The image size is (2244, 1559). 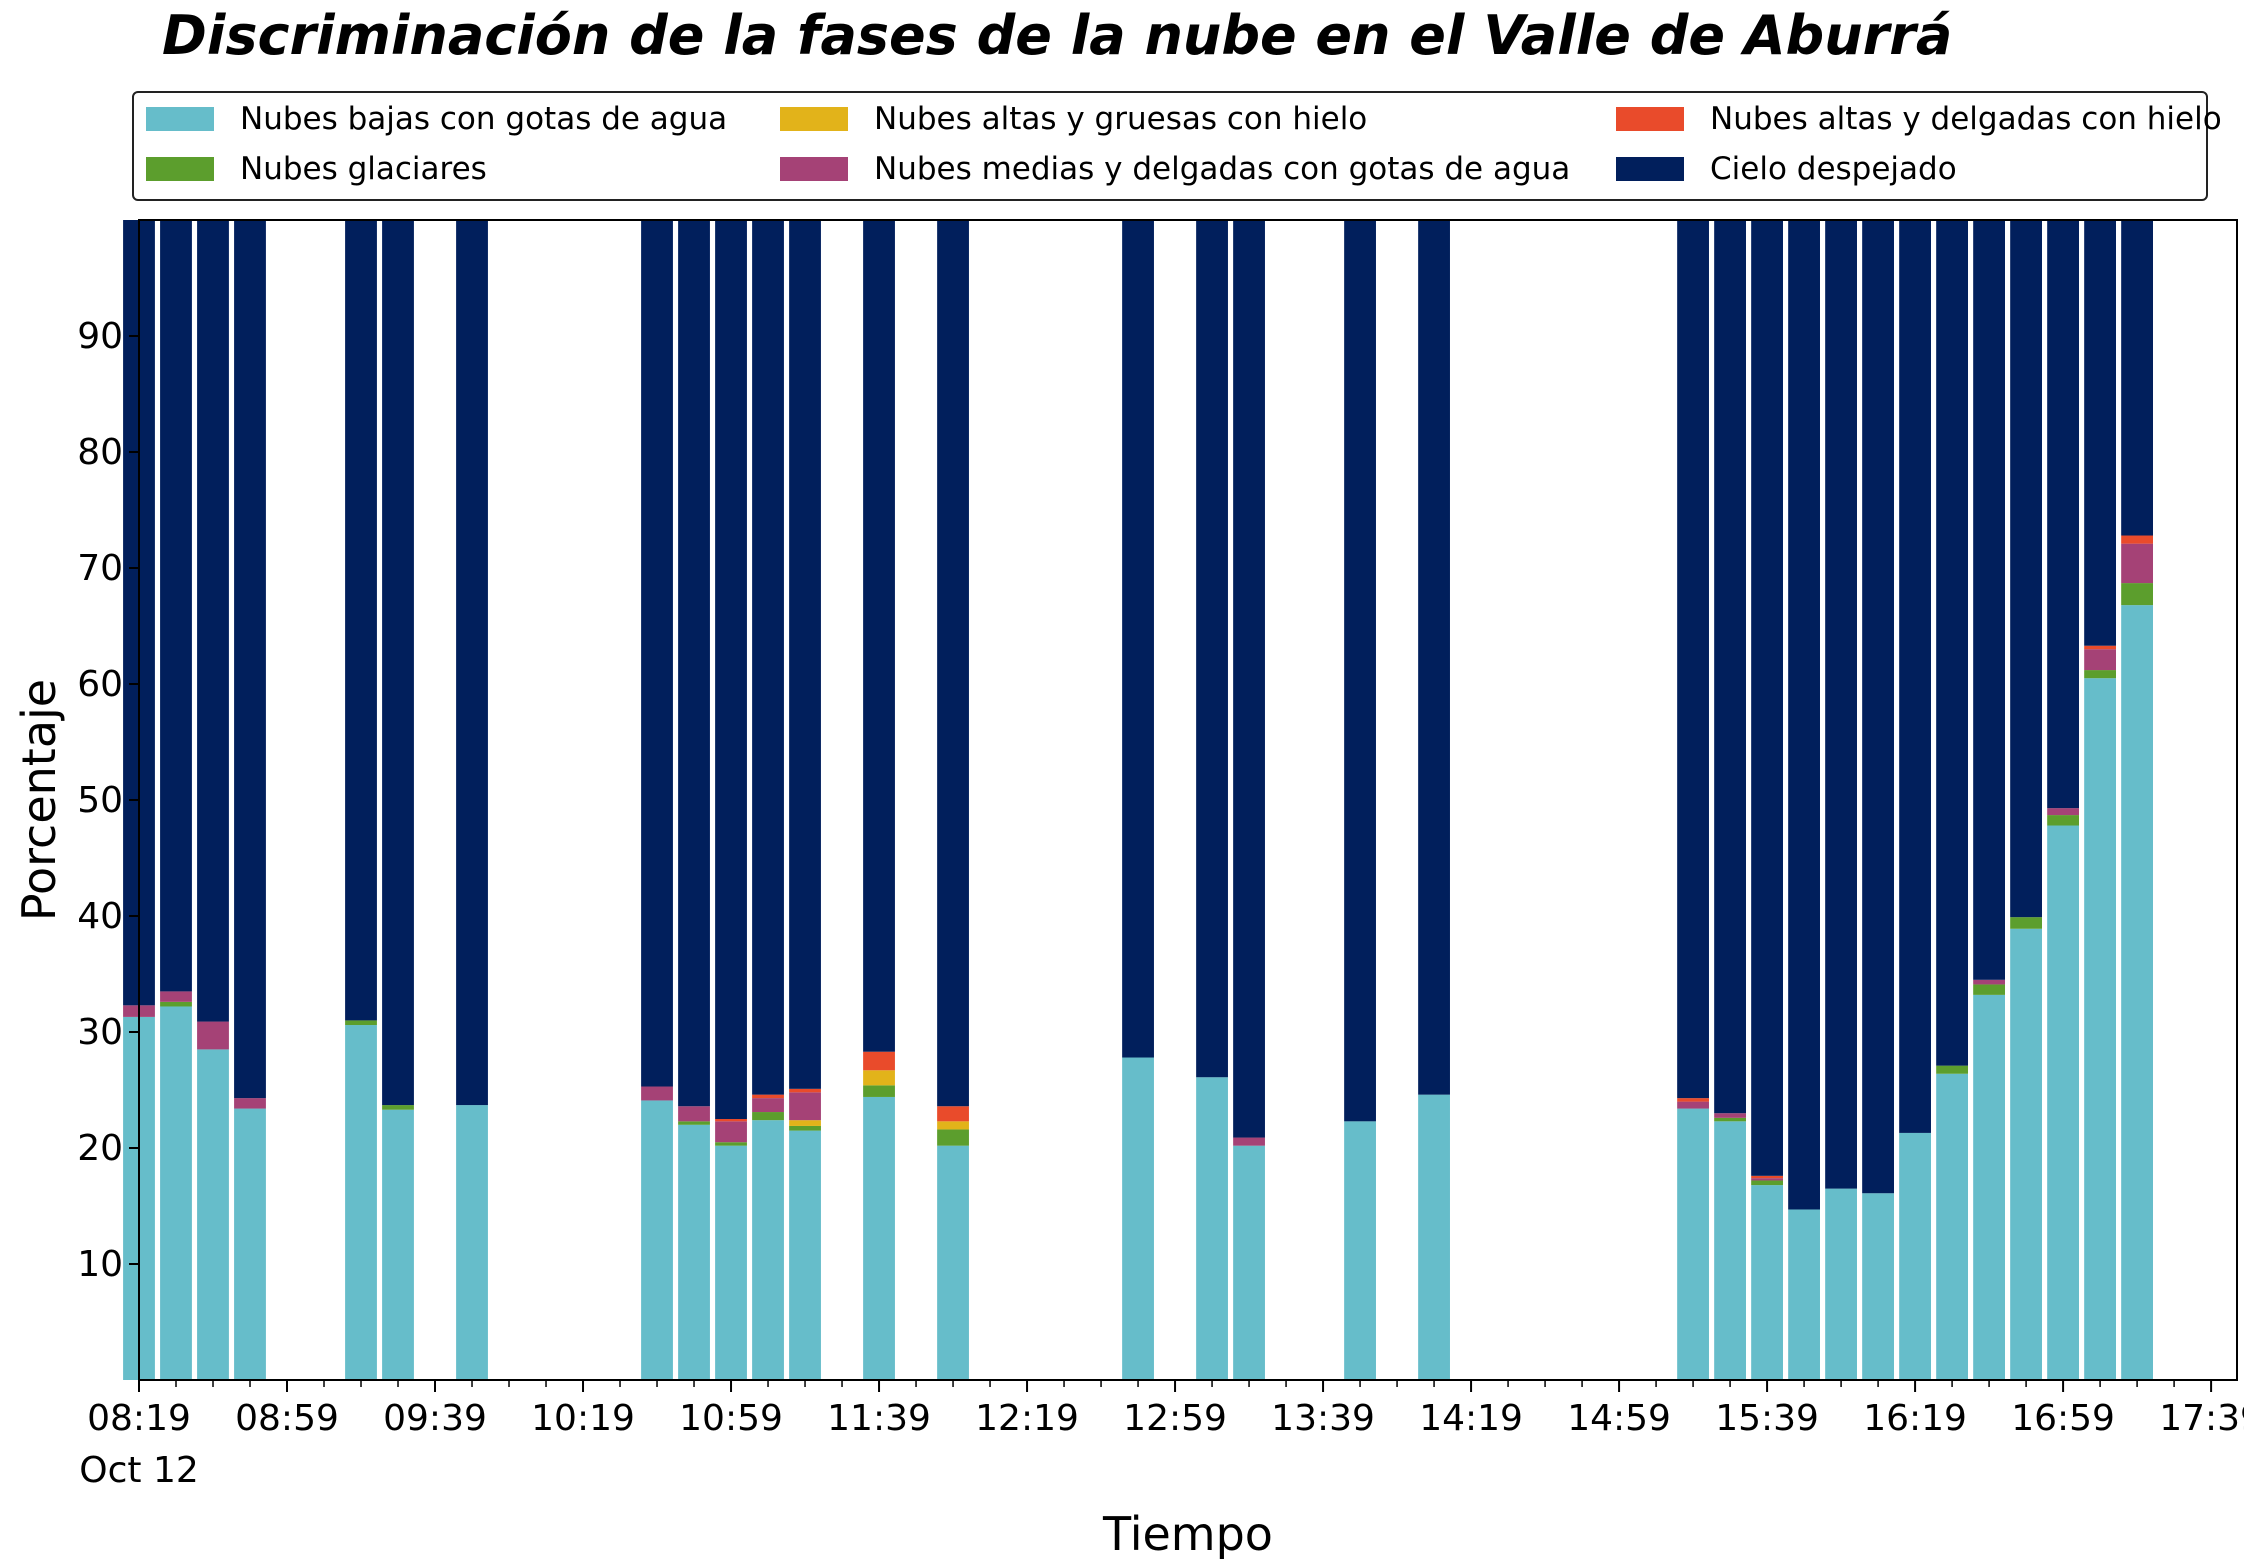 I want to click on y-tick-label-60: 60, so click(x=100, y=684).